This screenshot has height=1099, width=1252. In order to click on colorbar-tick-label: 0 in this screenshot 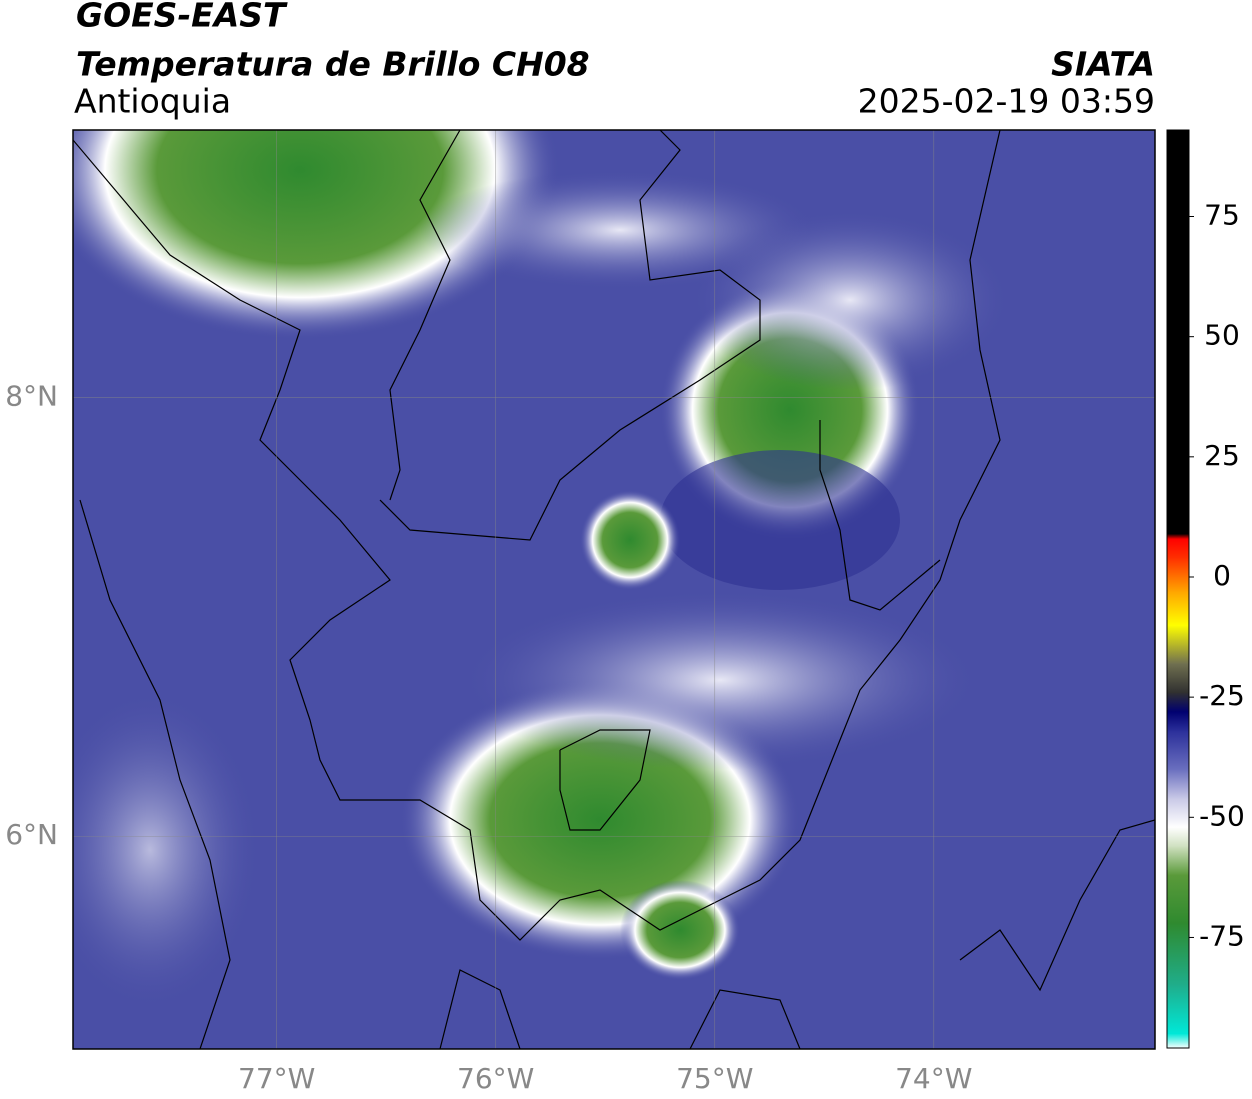, I will do `click(1222, 575)`.